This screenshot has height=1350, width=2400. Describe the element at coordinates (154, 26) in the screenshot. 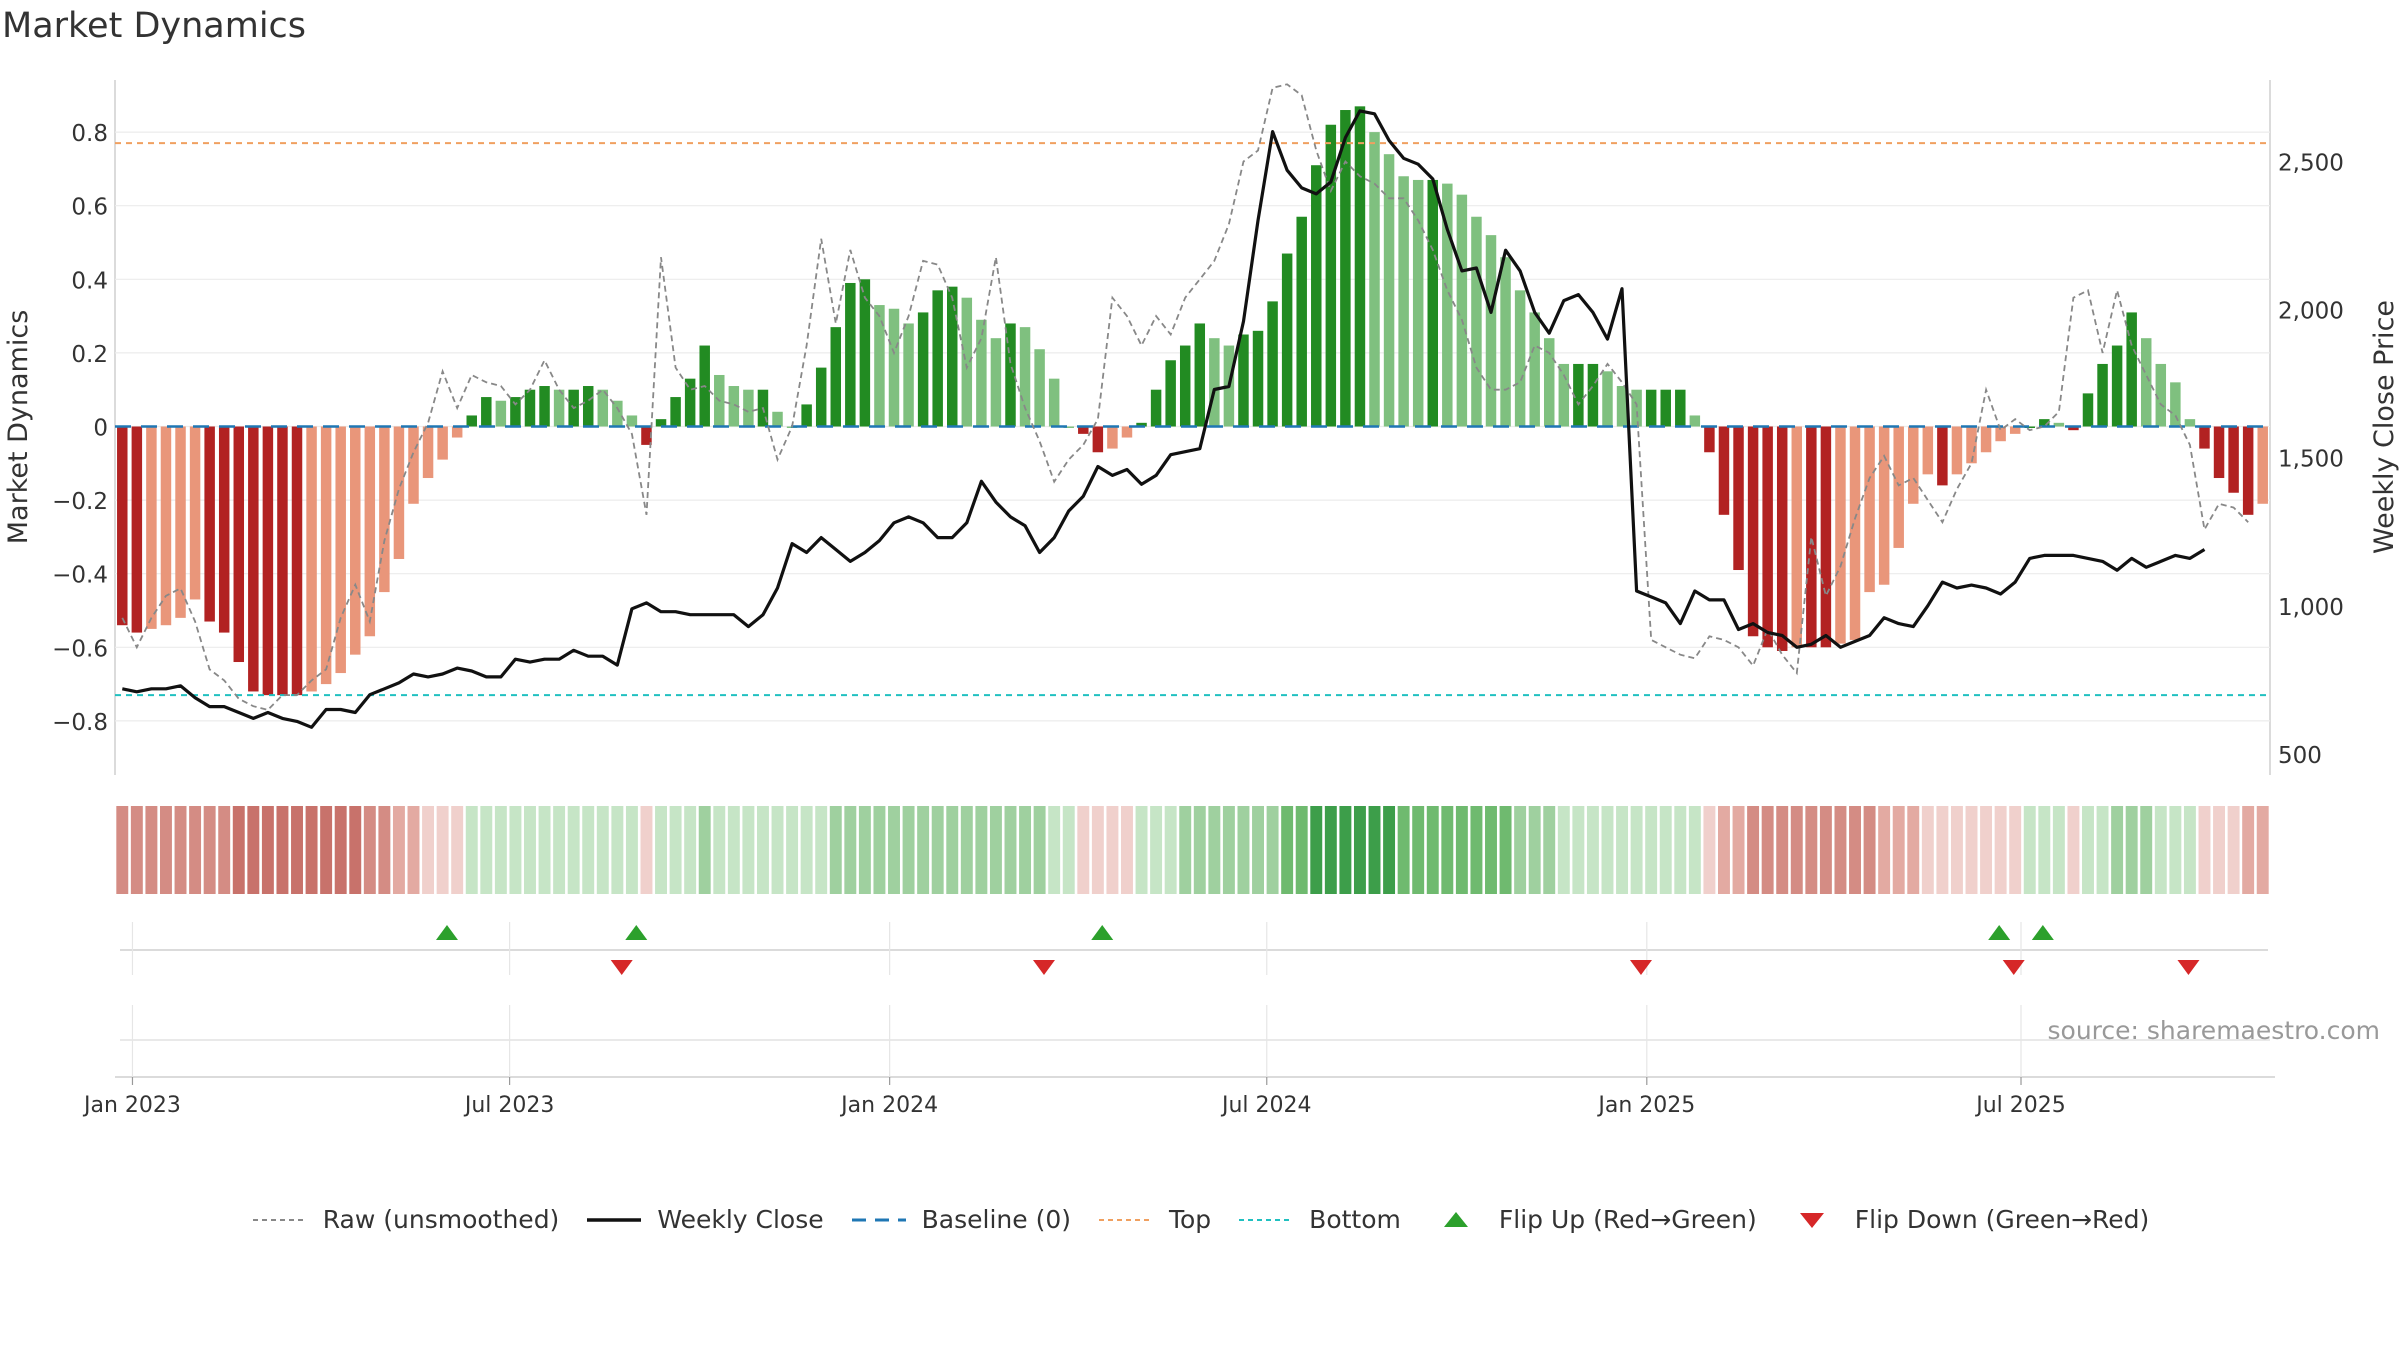

I see `chart-title: Market Dynamics` at that location.